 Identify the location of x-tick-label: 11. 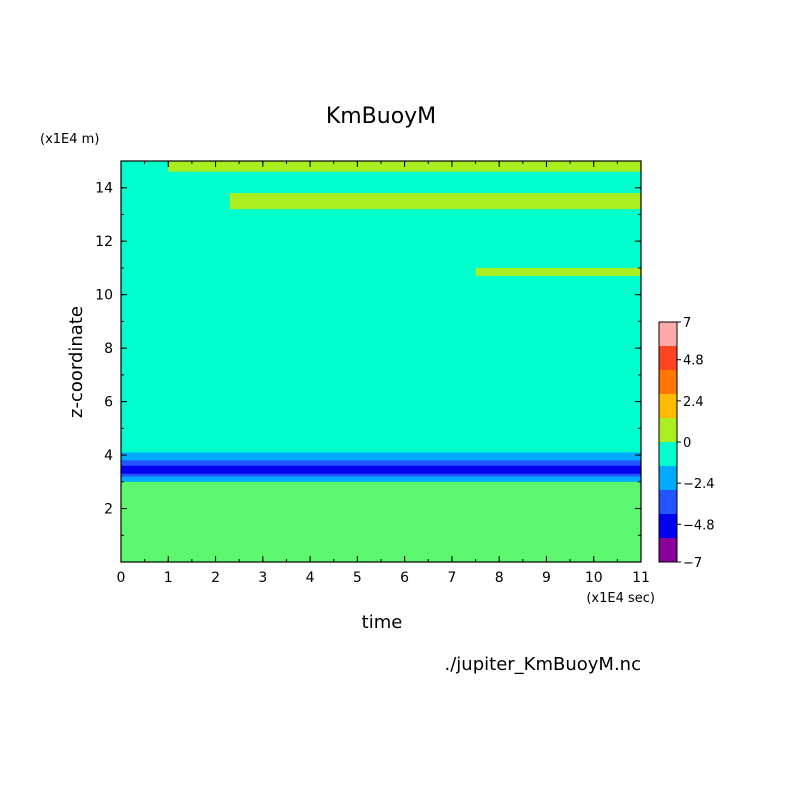
(641, 578).